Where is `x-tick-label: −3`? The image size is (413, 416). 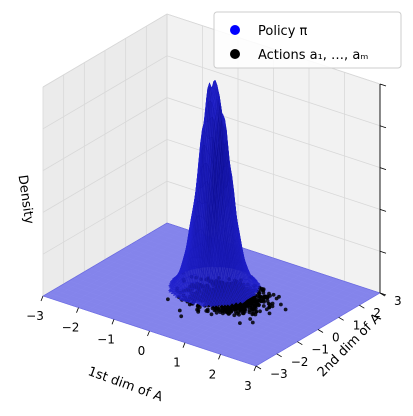 x-tick-label: −3 is located at coordinates (35, 316).